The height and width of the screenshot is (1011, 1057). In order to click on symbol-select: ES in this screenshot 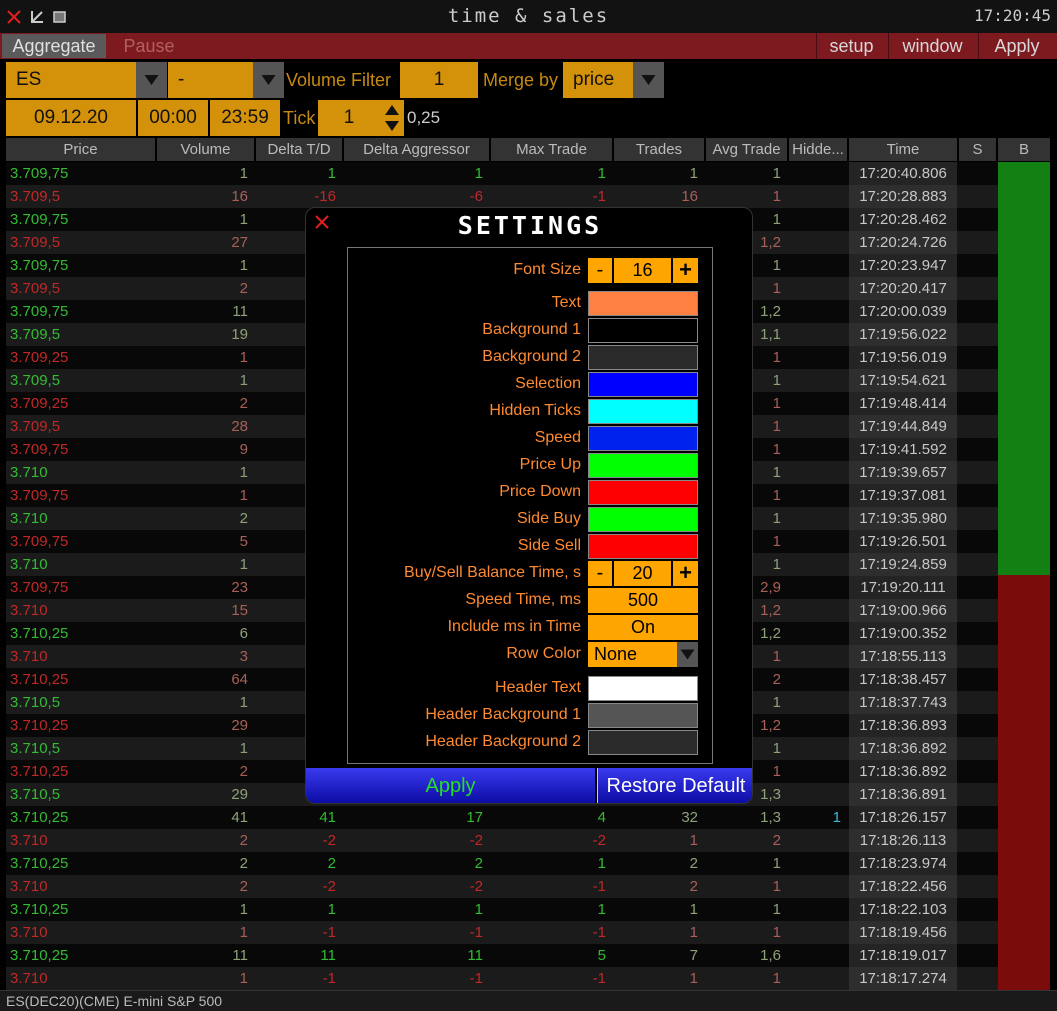, I will do `click(71, 80)`.